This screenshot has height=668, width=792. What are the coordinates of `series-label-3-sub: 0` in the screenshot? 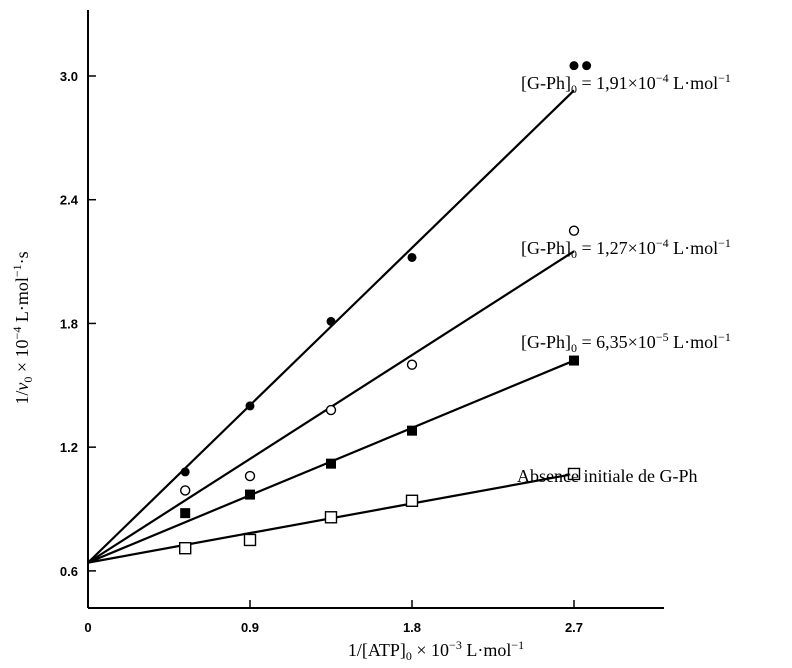 It's located at (574, 348).